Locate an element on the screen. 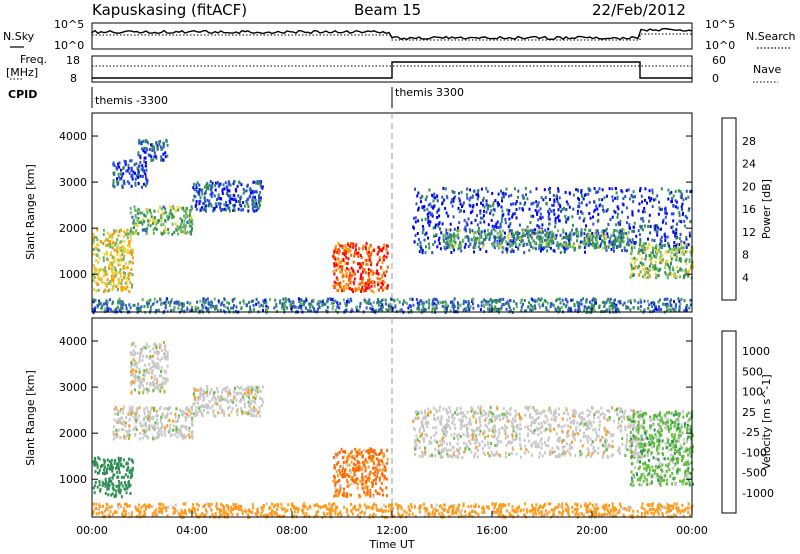 This screenshot has height=554, width=800. power-ytick-label: 2000 is located at coordinates (73, 228).